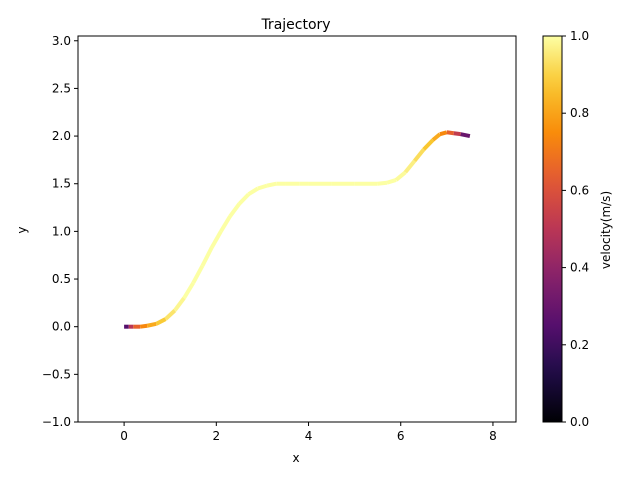 The width and height of the screenshot is (640, 480). What do you see at coordinates (61, 327) in the screenshot?
I see `y-tick-label: 0.0` at bounding box center [61, 327].